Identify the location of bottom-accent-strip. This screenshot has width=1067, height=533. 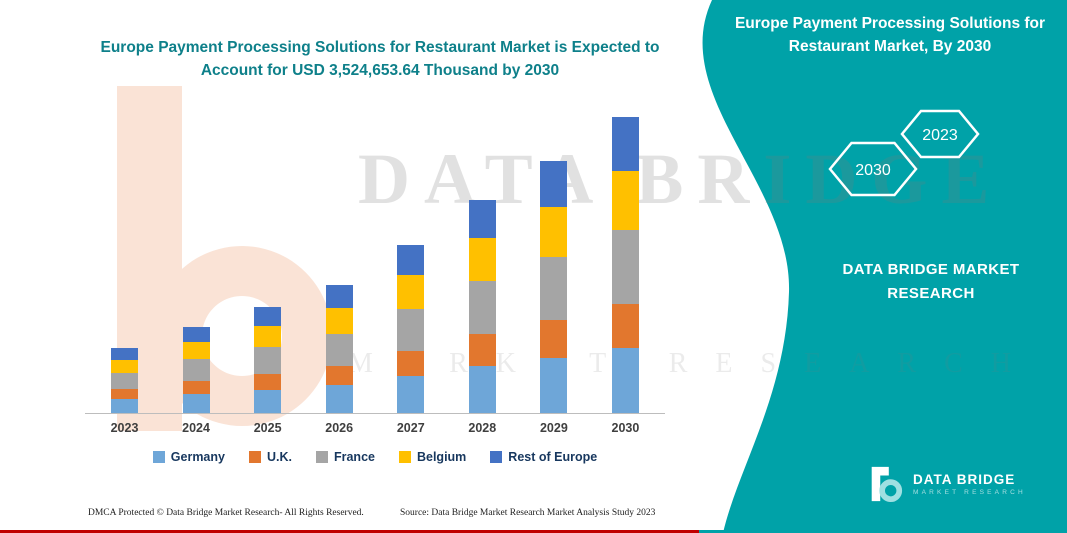
(533, 531).